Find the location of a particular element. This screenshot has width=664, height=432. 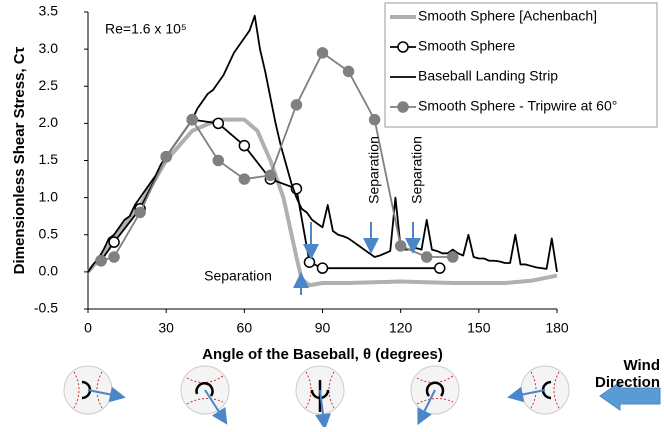

legend-box is located at coordinates (521, 65).